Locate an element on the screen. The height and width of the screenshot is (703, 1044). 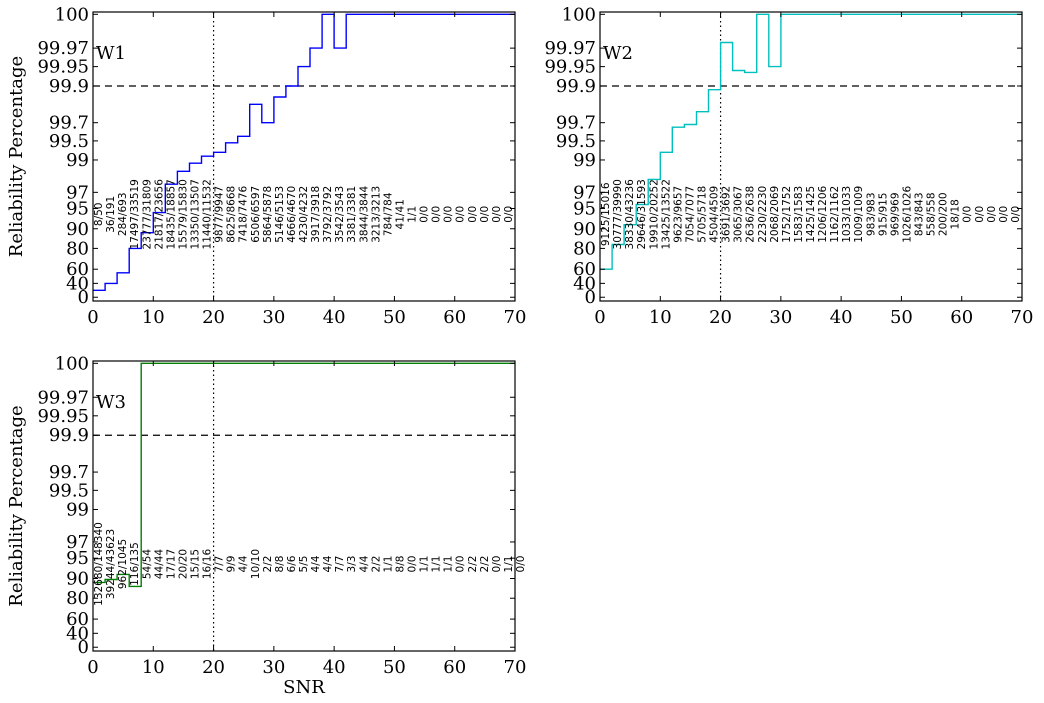
count-label: 23777/31809 is located at coordinates (147, 214).